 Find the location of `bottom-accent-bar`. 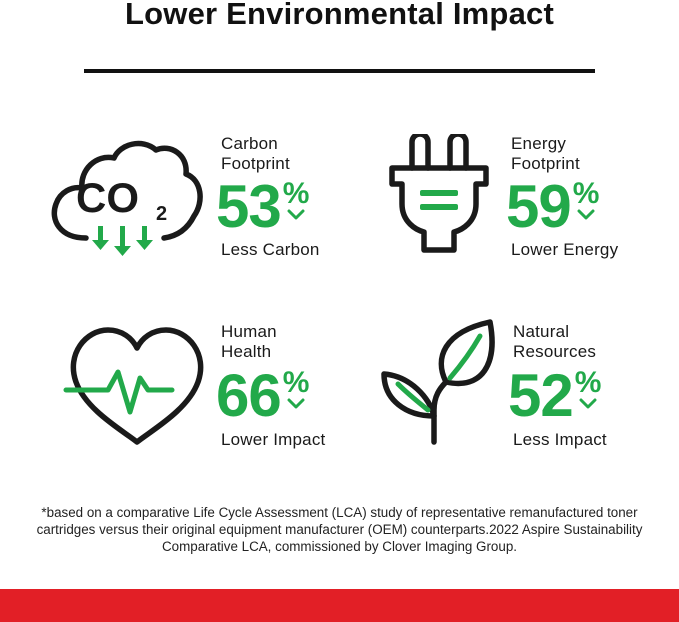

bottom-accent-bar is located at coordinates (339, 605).